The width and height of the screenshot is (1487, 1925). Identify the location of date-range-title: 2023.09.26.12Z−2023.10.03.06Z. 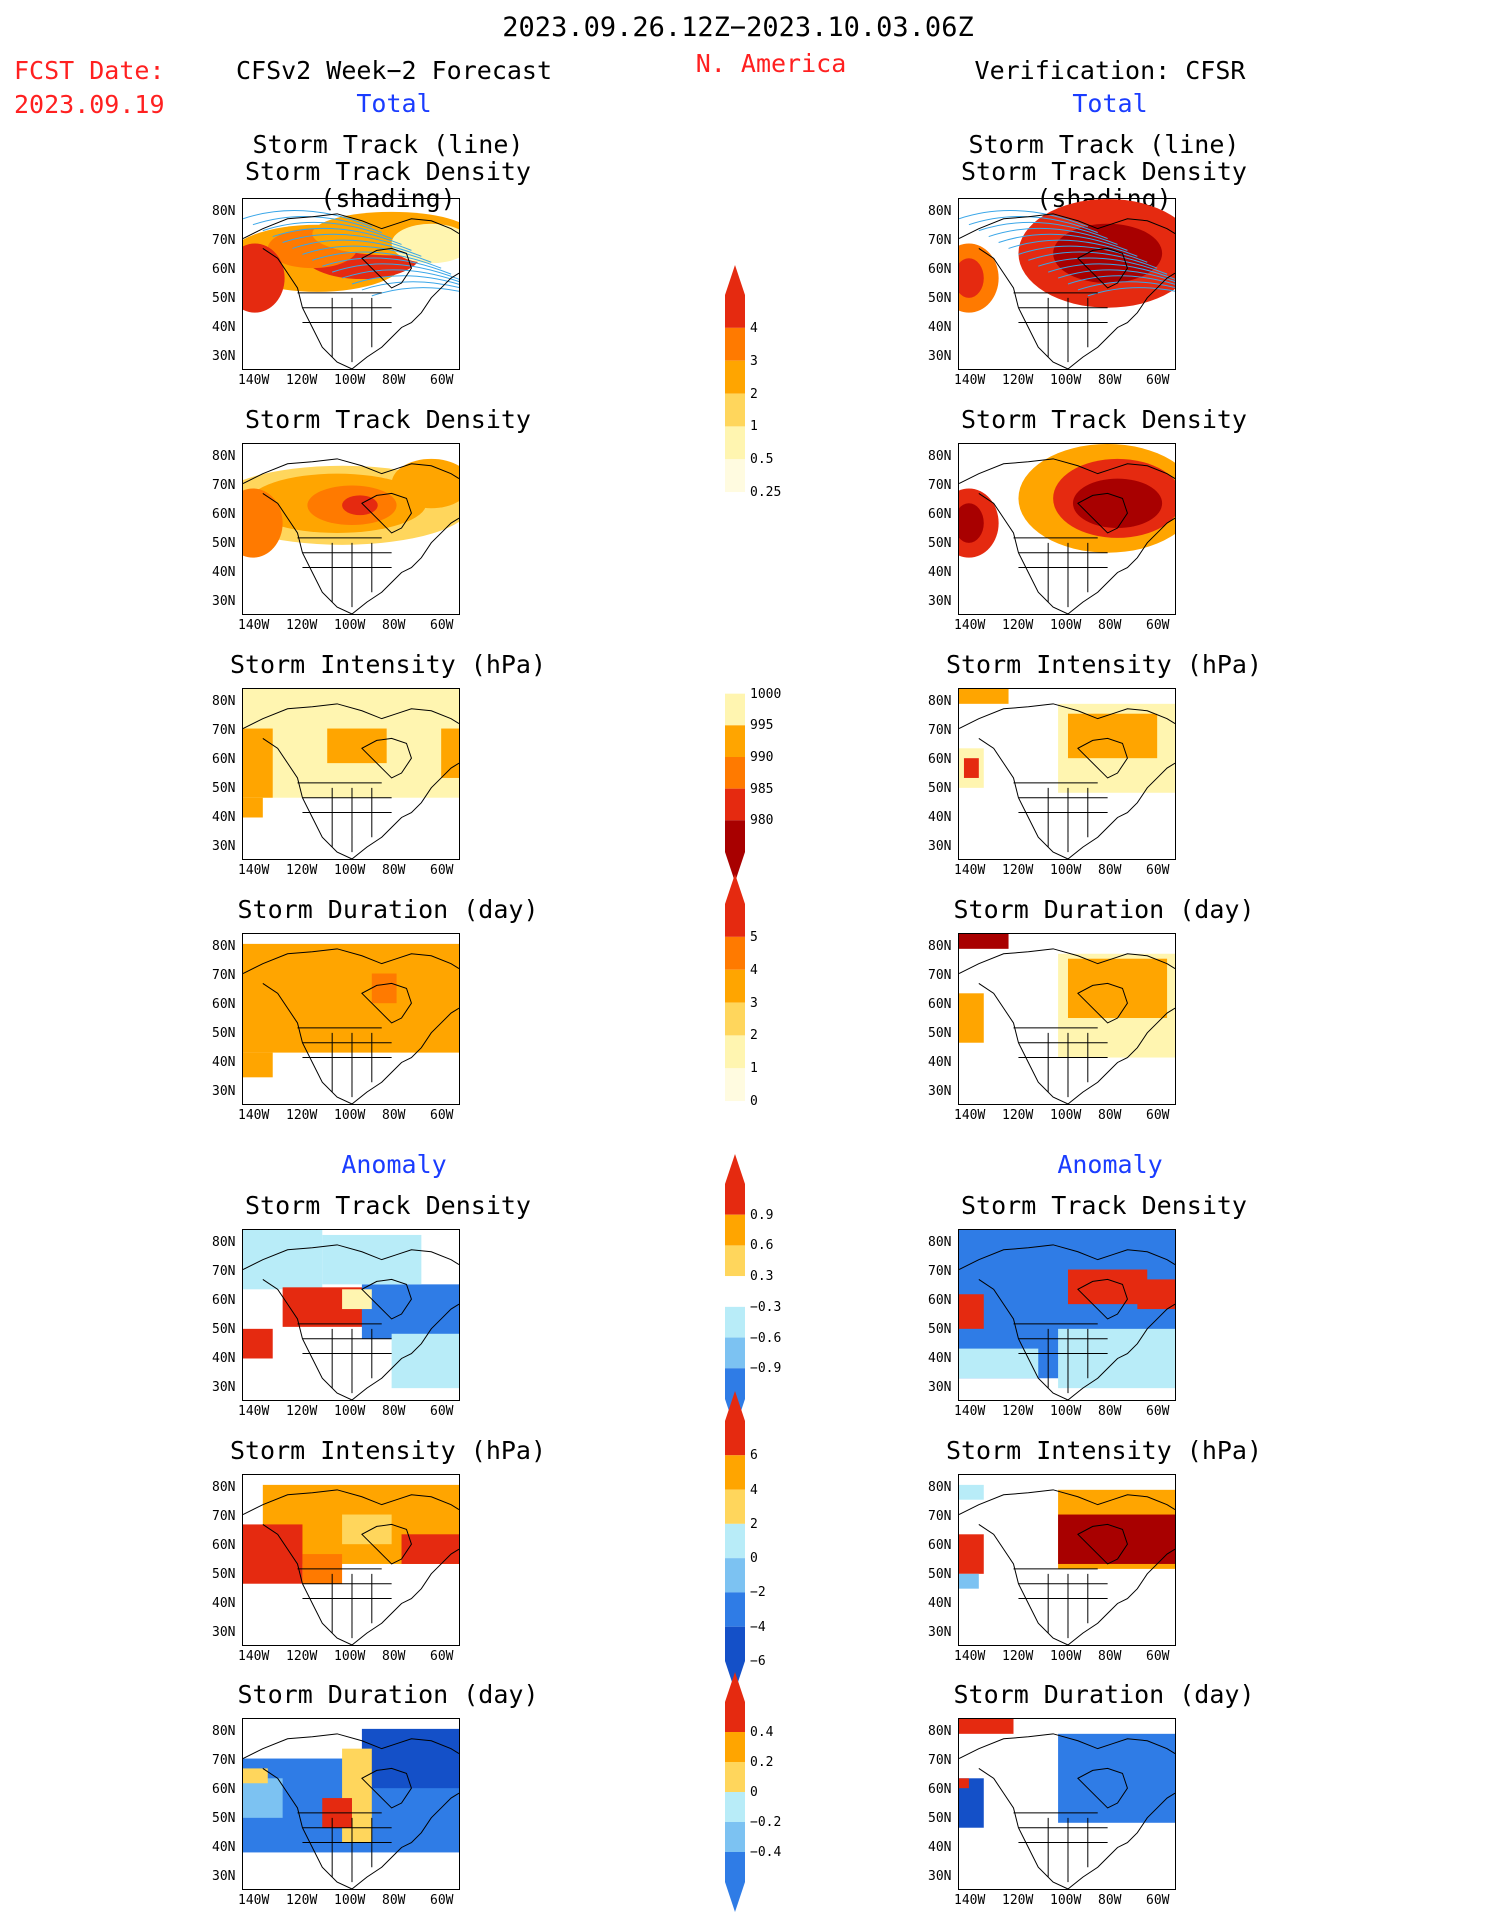
(738, 27).